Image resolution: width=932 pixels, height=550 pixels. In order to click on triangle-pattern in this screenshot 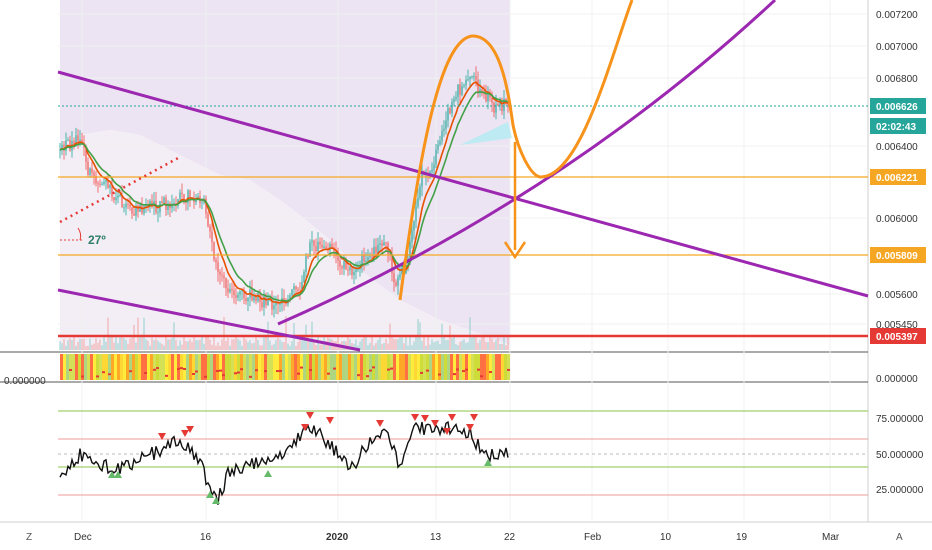, I will do `click(486, 133)`.